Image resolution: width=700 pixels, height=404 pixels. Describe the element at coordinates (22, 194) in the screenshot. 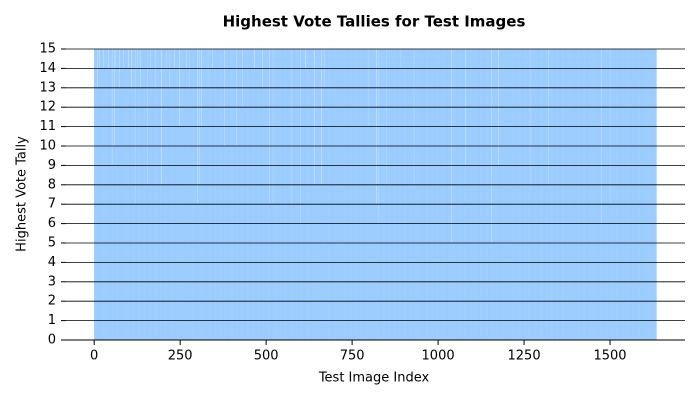

I see `y-axis-label: Highest Vote Tally` at that location.